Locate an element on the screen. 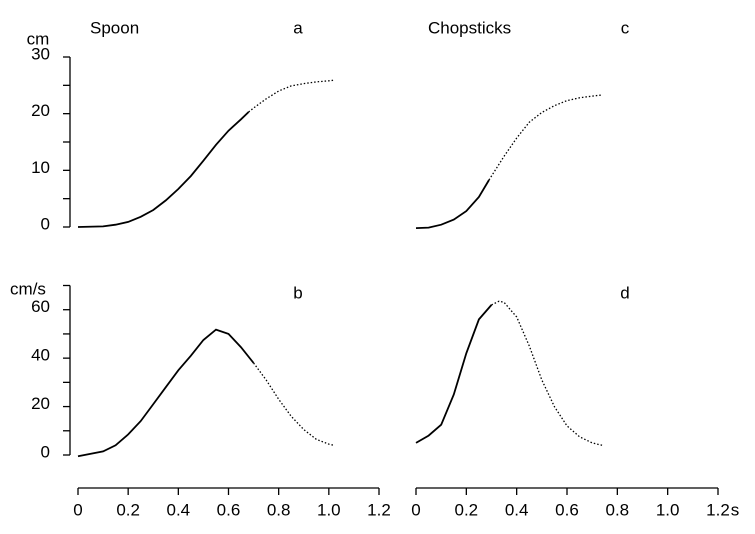 Image resolution: width=755 pixels, height=534 pixels. panel-label: d is located at coordinates (624, 292).